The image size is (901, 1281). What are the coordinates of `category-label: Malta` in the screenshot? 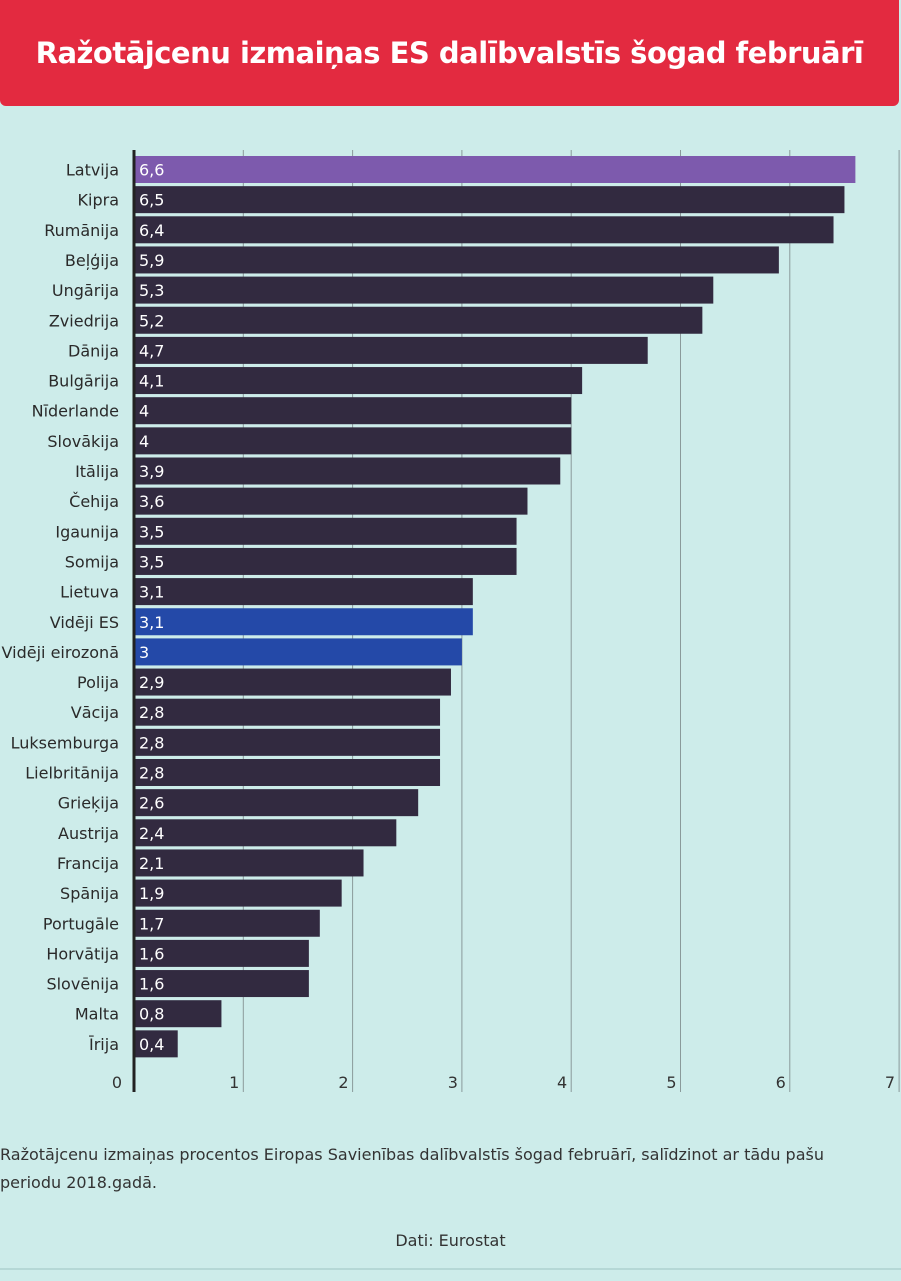 It's located at (97, 1014).